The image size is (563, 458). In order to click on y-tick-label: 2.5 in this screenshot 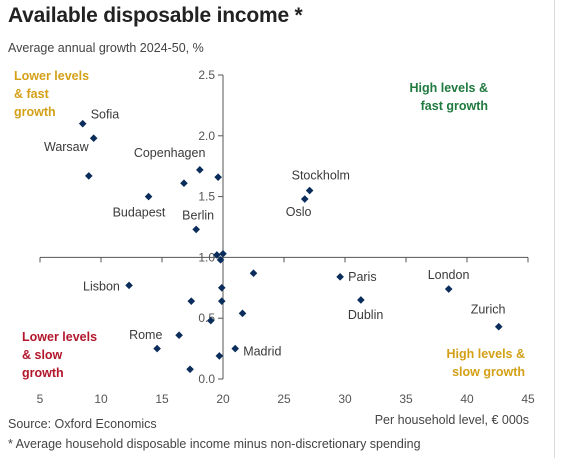, I will do `click(206, 75)`.